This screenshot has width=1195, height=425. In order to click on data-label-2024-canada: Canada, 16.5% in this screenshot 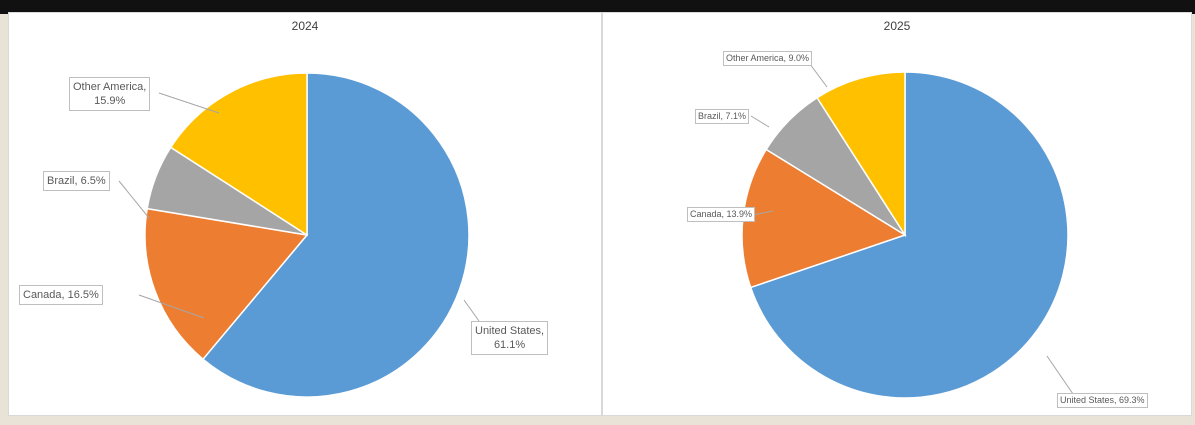, I will do `click(61, 295)`.